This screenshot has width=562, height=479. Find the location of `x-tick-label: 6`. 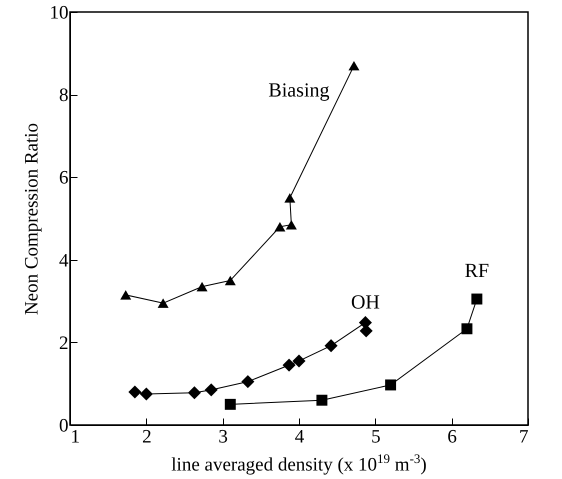

x-tick-label: 6 is located at coordinates (452, 437).